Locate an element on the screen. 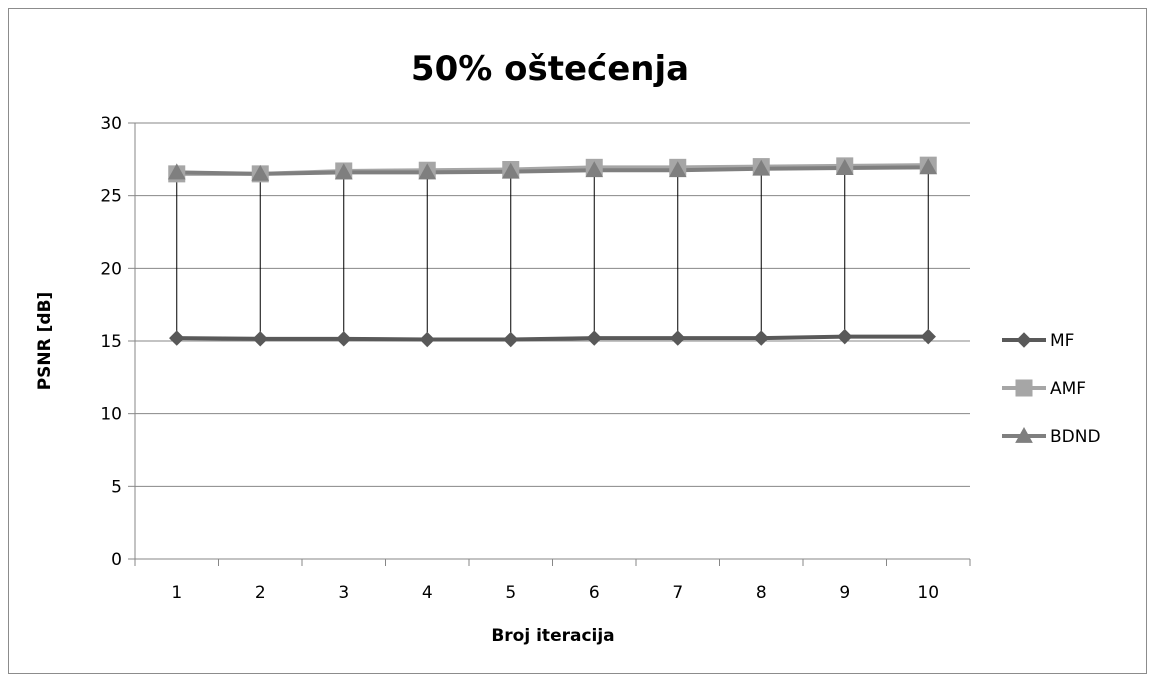 The image size is (1151, 676). y-tick-label: 15 is located at coordinates (111, 342).